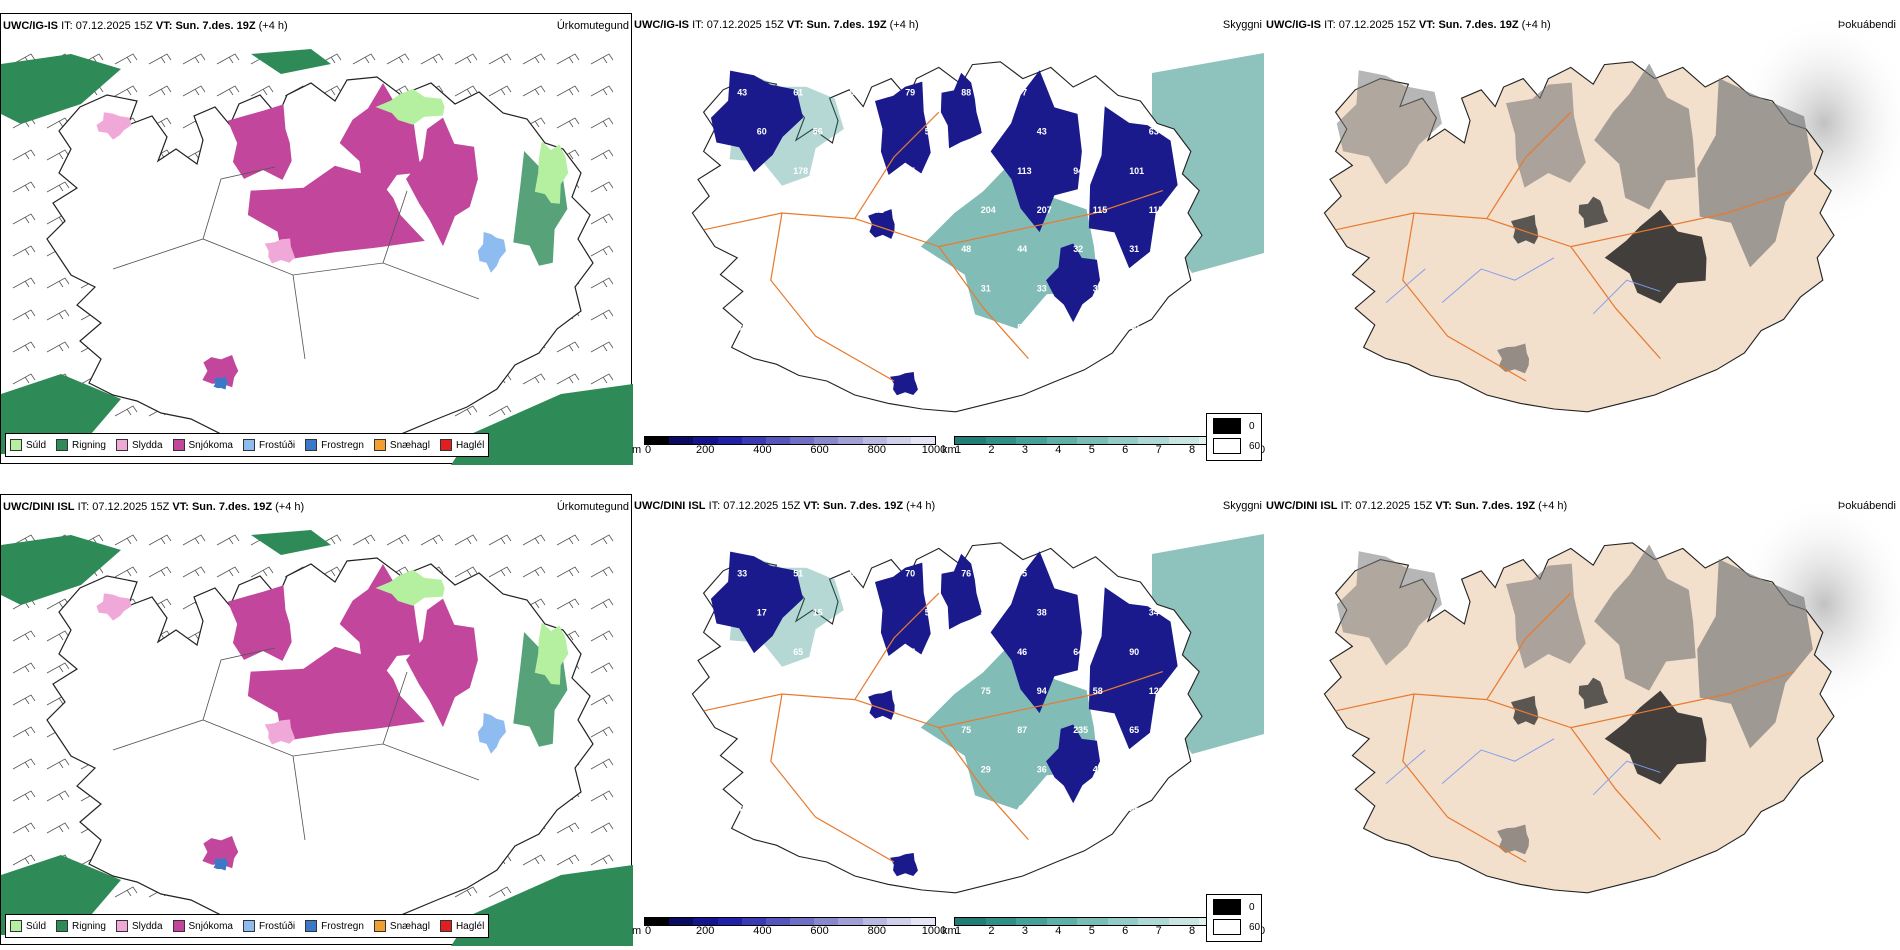 The width and height of the screenshot is (1900, 950). I want to click on cloud-base-label: 67, so click(1078, 809).